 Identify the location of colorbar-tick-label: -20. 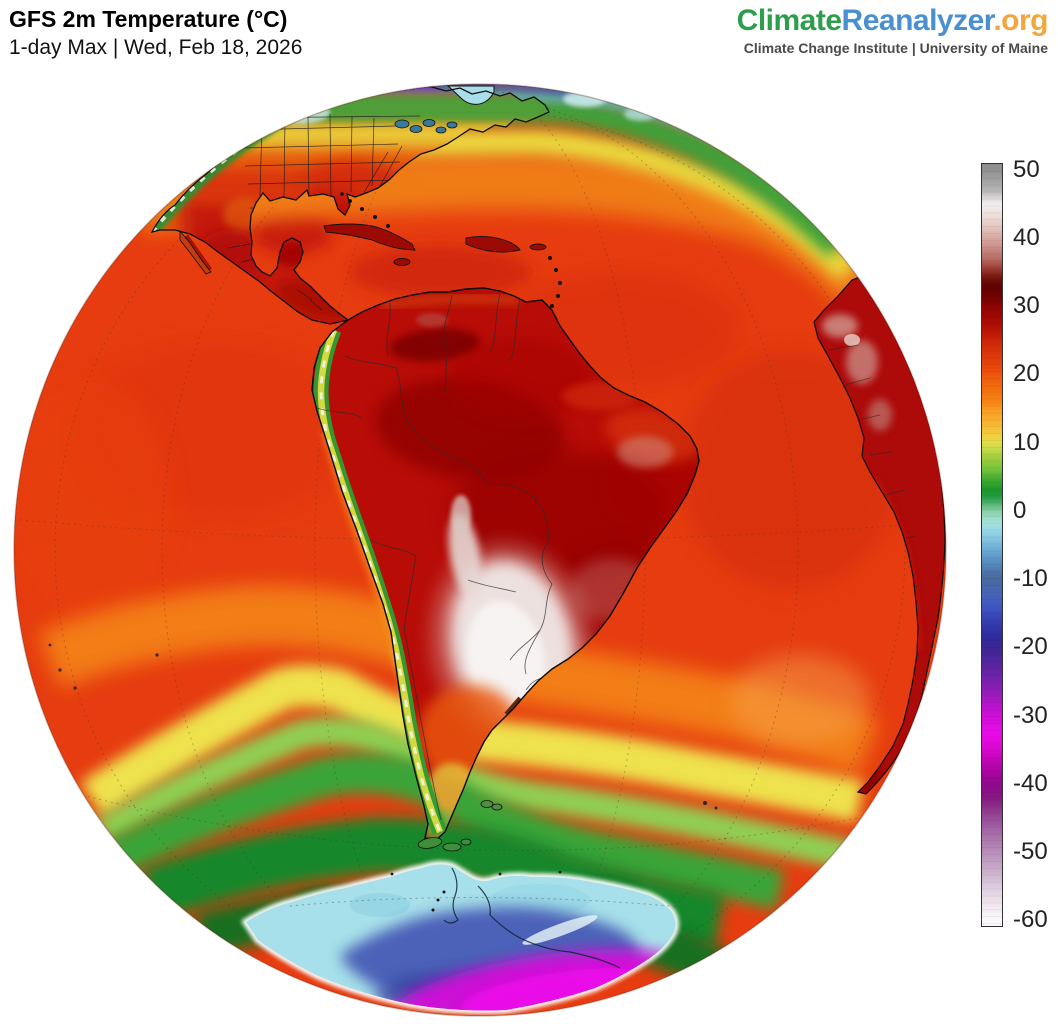
(1030, 647).